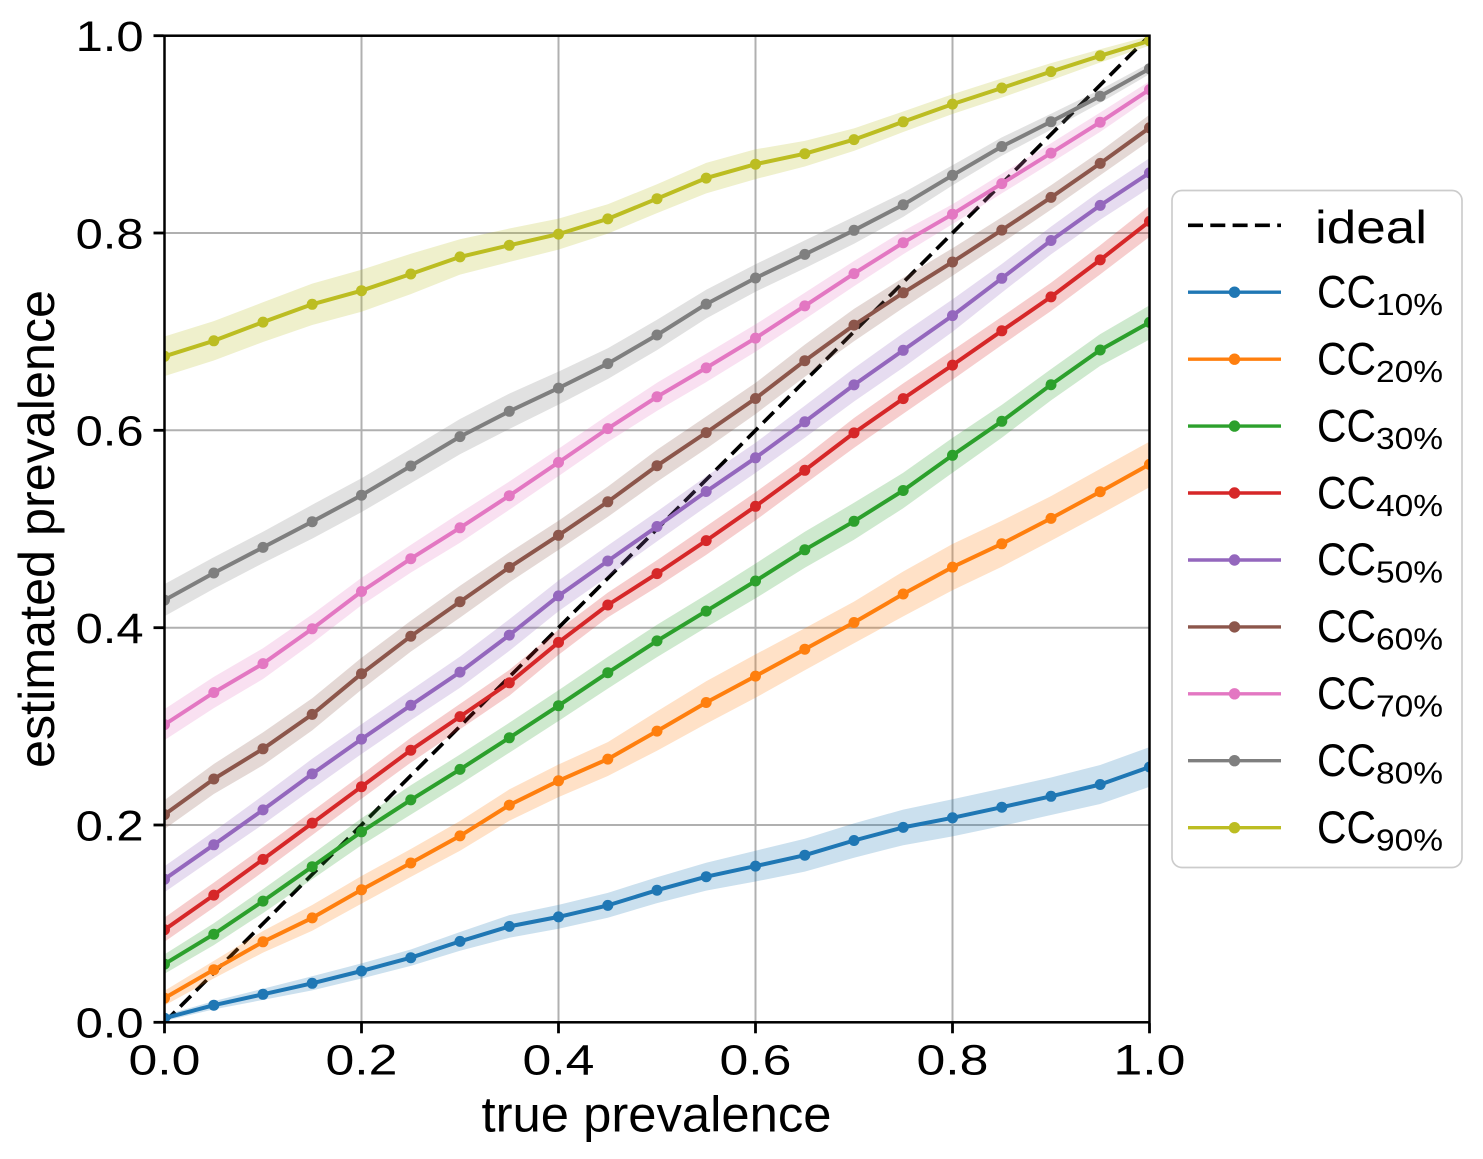 This screenshot has width=1483, height=1159. Describe the element at coordinates (1380, 428) in the screenshot. I see `svg-text: CC30%` at that location.